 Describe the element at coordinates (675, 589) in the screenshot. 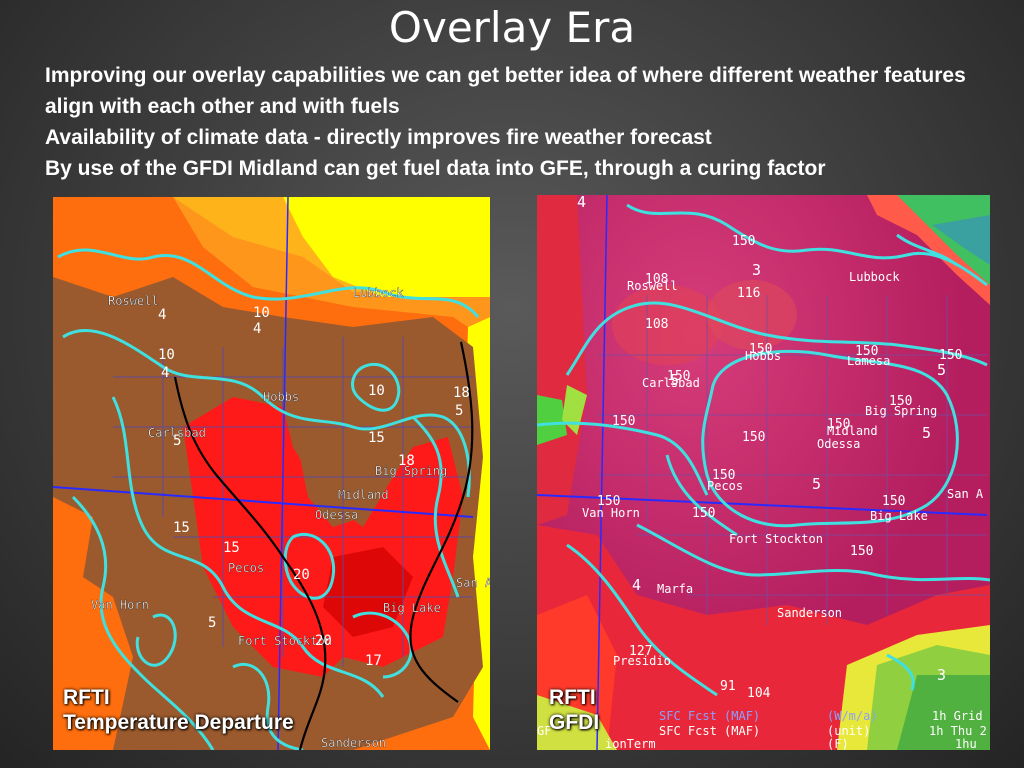

I see `place-label: Marfa` at that location.